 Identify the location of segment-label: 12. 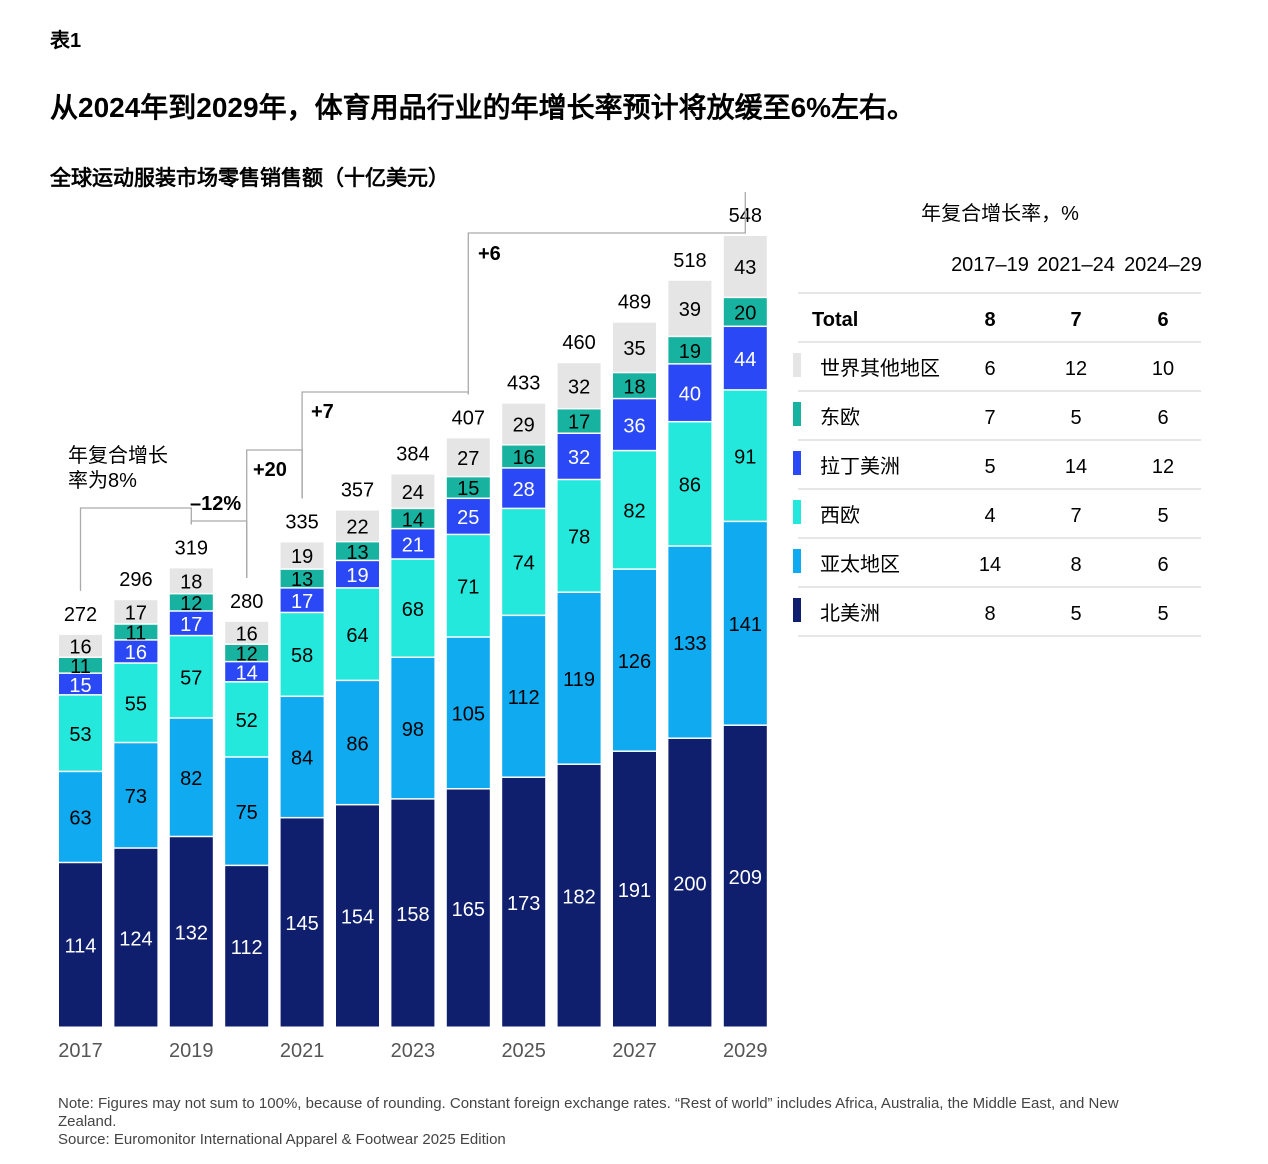
(247, 655).